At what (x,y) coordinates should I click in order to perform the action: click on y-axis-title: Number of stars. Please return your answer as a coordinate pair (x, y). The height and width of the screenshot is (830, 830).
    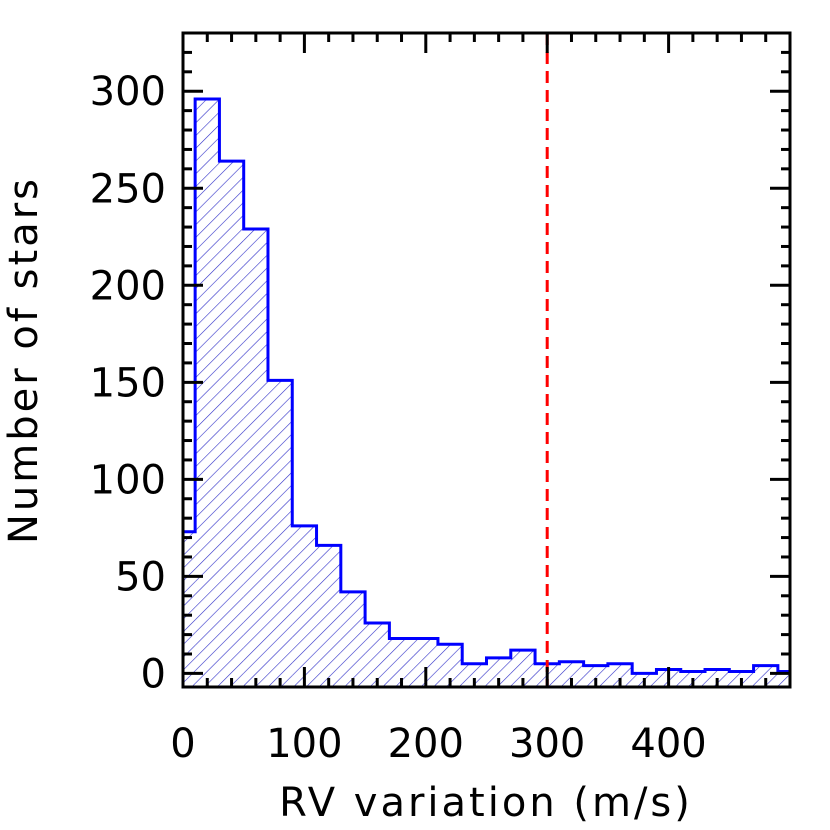
    Looking at the image, I should click on (24, 360).